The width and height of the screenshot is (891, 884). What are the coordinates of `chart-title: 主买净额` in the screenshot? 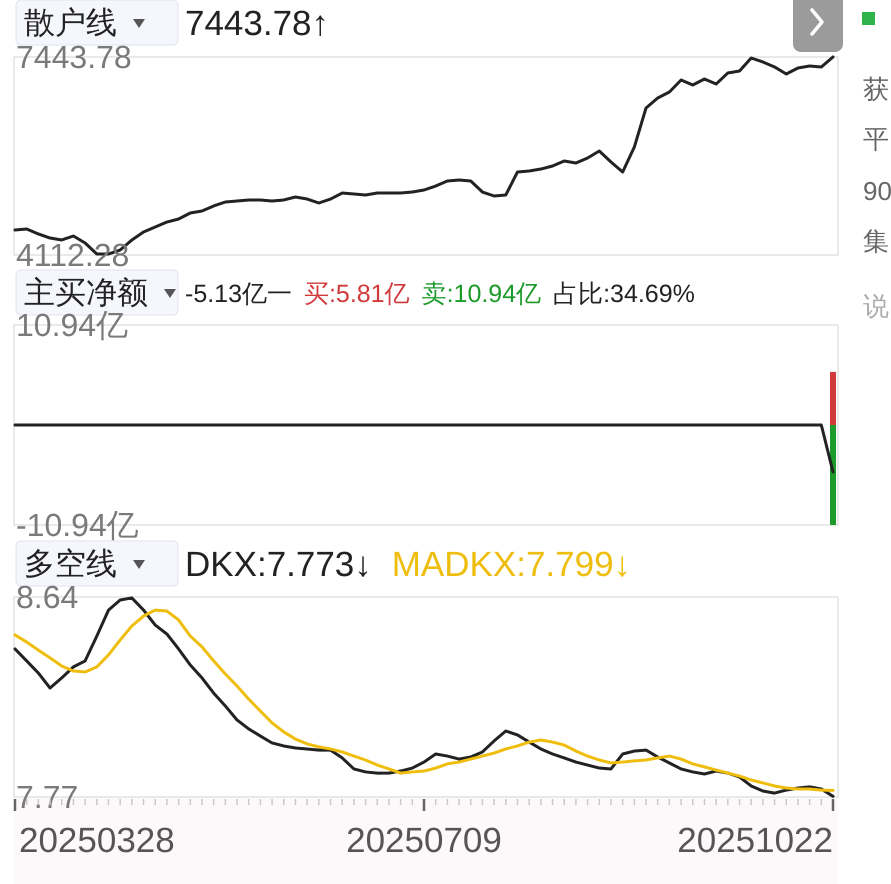 It's located at (86, 292).